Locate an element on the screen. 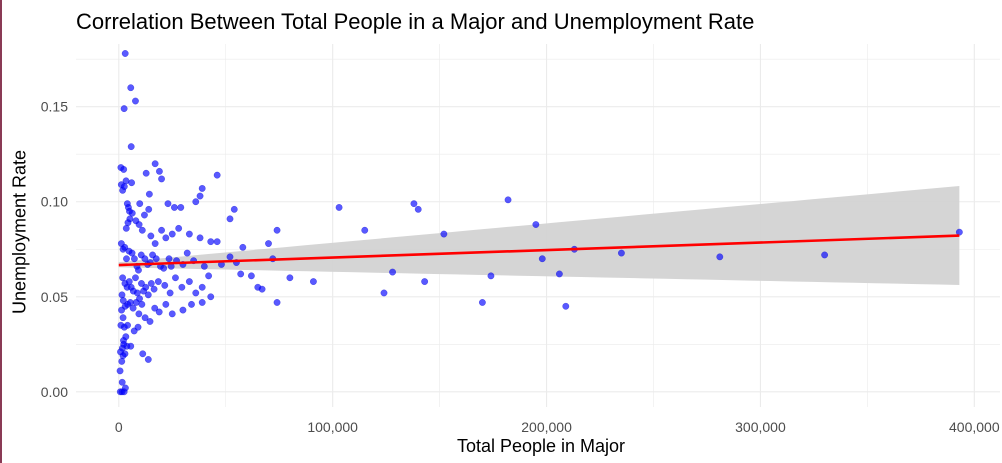  window-edge is located at coordinates (1, 231).